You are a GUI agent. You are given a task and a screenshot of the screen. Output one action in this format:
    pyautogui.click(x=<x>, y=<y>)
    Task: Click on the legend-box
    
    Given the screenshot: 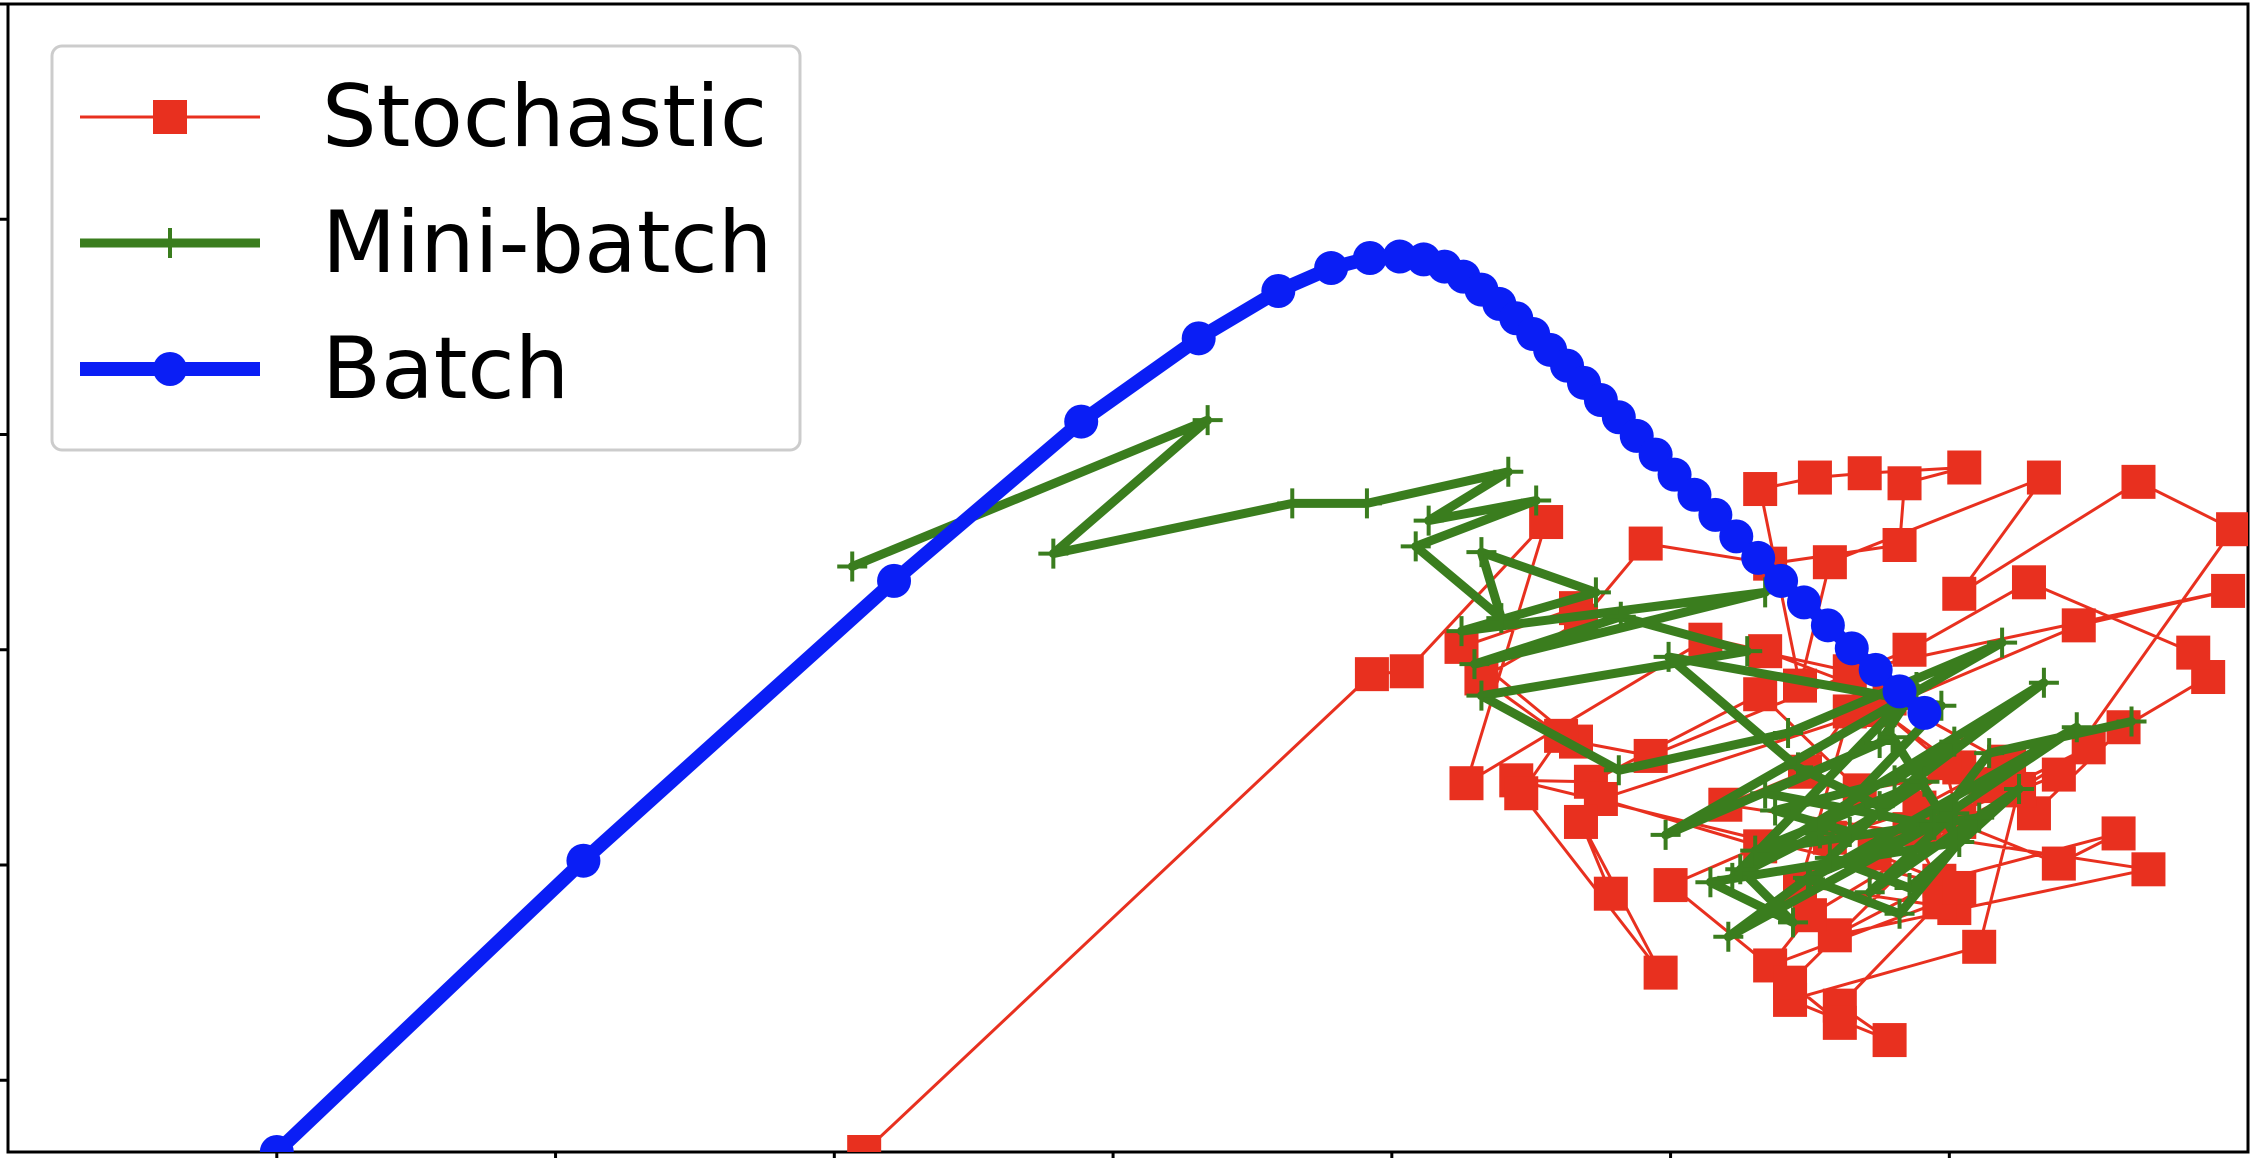 What is the action you would take?
    pyautogui.click(x=426, y=248)
    